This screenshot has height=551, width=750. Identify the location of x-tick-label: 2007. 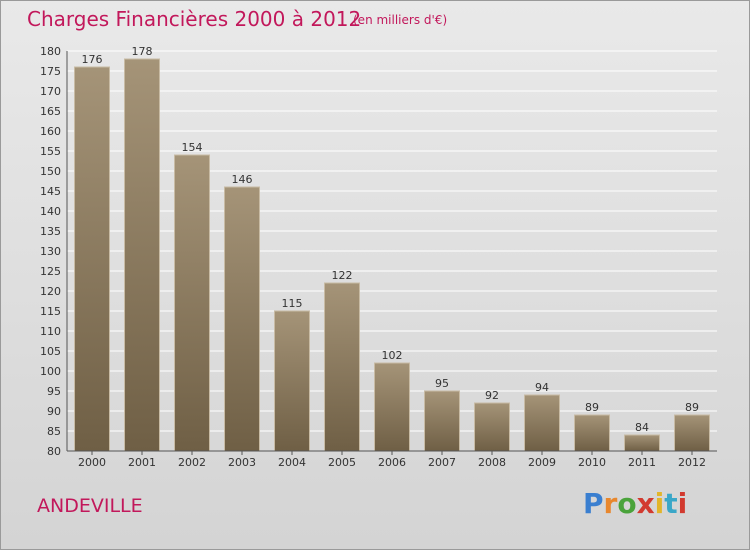
(442, 462).